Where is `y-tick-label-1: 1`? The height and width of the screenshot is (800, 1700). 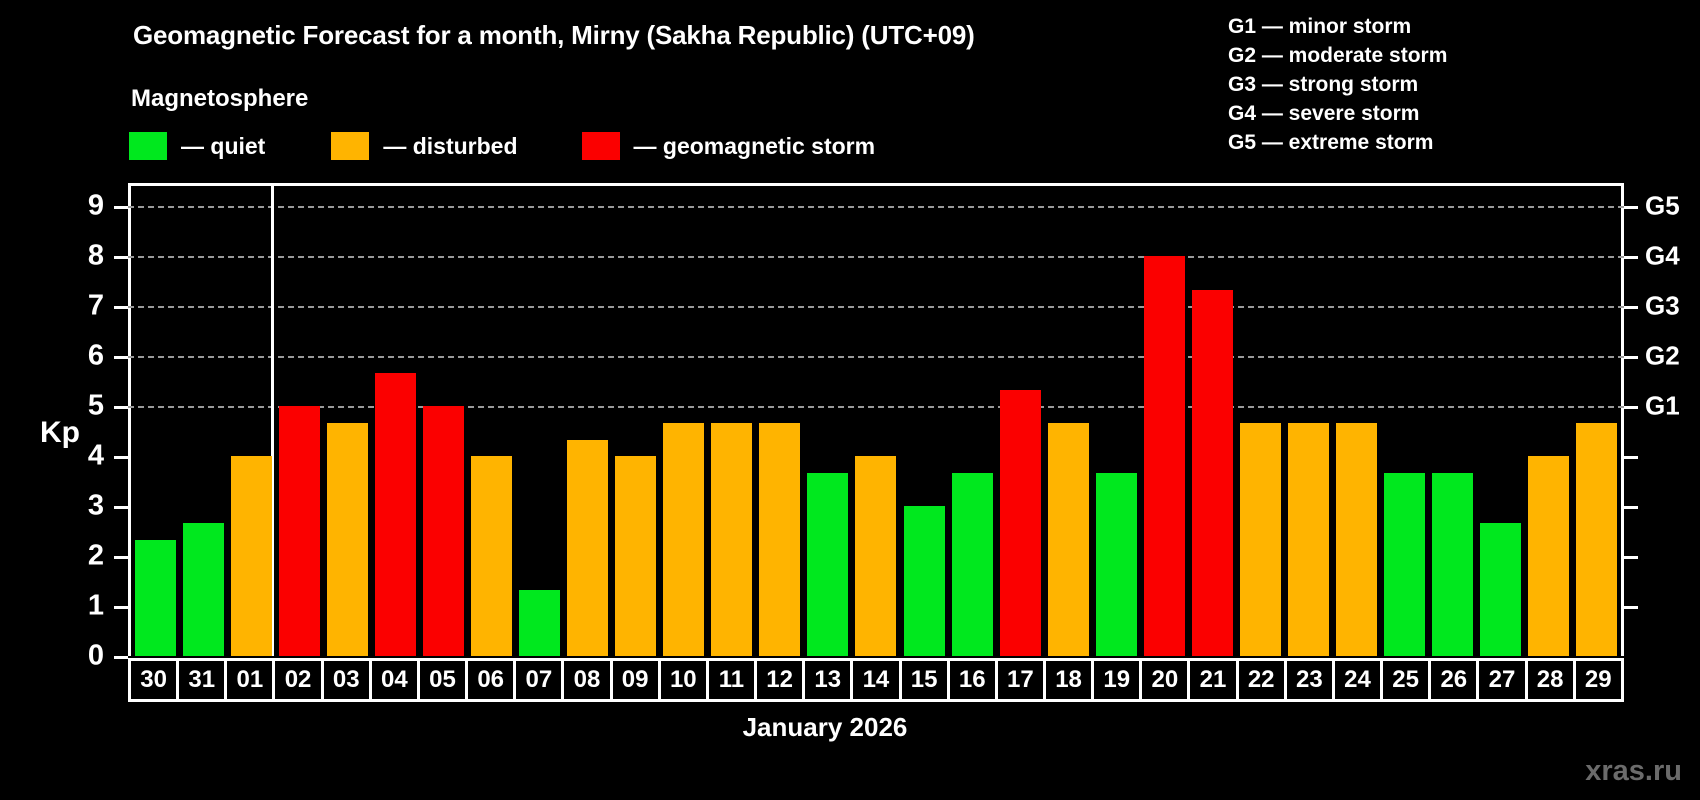
y-tick-label-1: 1 is located at coordinates (95, 605).